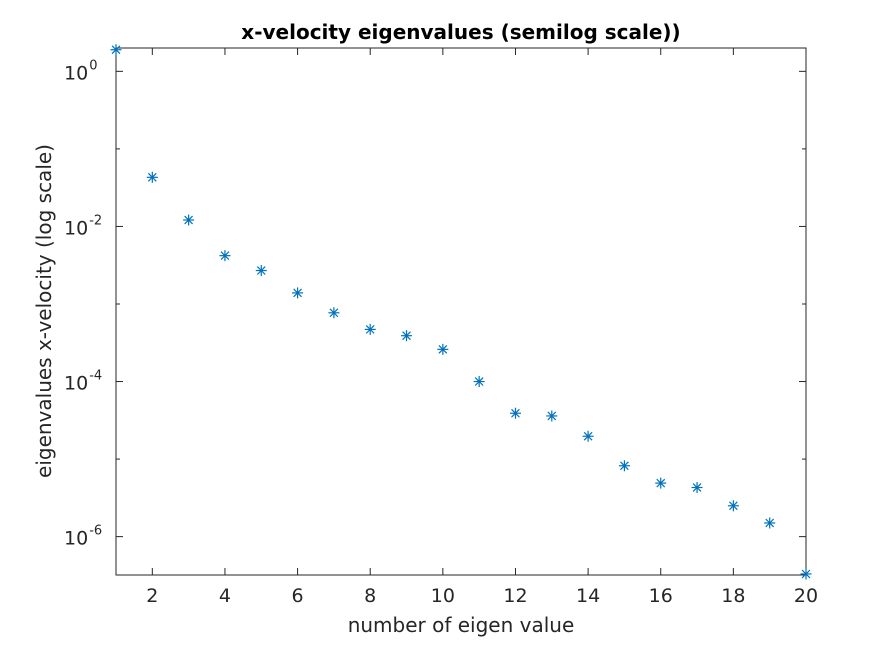  What do you see at coordinates (443, 596) in the screenshot?
I see `x-tick-label: 10` at bounding box center [443, 596].